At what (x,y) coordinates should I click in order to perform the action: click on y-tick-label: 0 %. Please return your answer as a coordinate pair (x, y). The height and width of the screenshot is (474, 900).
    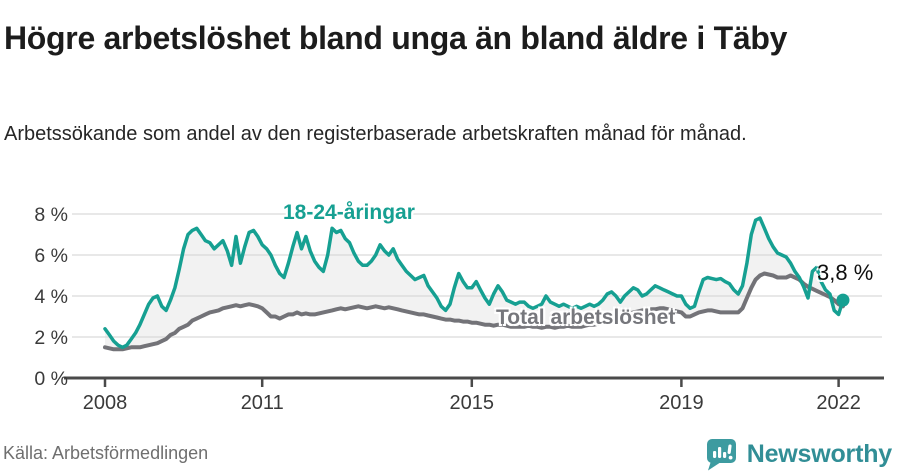
    Looking at the image, I should click on (51, 379).